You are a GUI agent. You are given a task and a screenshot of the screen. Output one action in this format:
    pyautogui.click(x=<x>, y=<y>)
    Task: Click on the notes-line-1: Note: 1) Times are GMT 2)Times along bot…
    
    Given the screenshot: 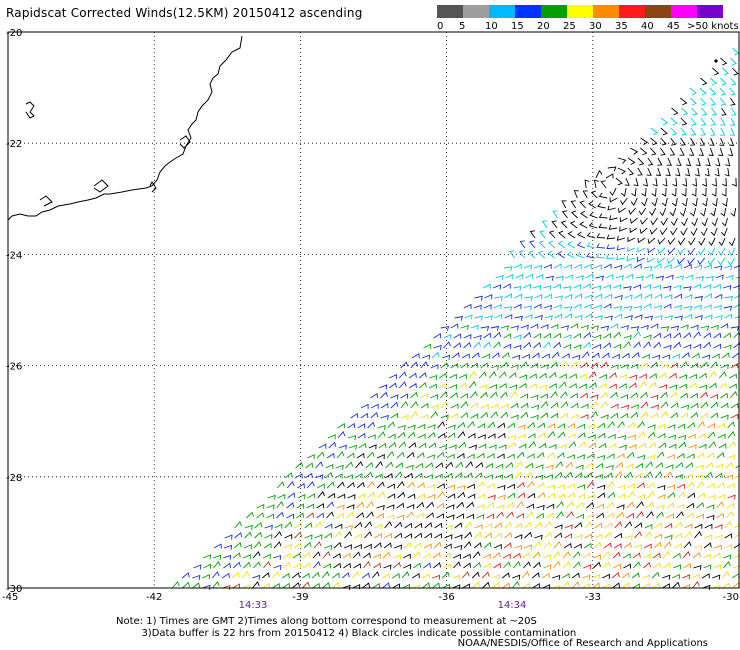 What is the action you would take?
    pyautogui.click(x=326, y=621)
    